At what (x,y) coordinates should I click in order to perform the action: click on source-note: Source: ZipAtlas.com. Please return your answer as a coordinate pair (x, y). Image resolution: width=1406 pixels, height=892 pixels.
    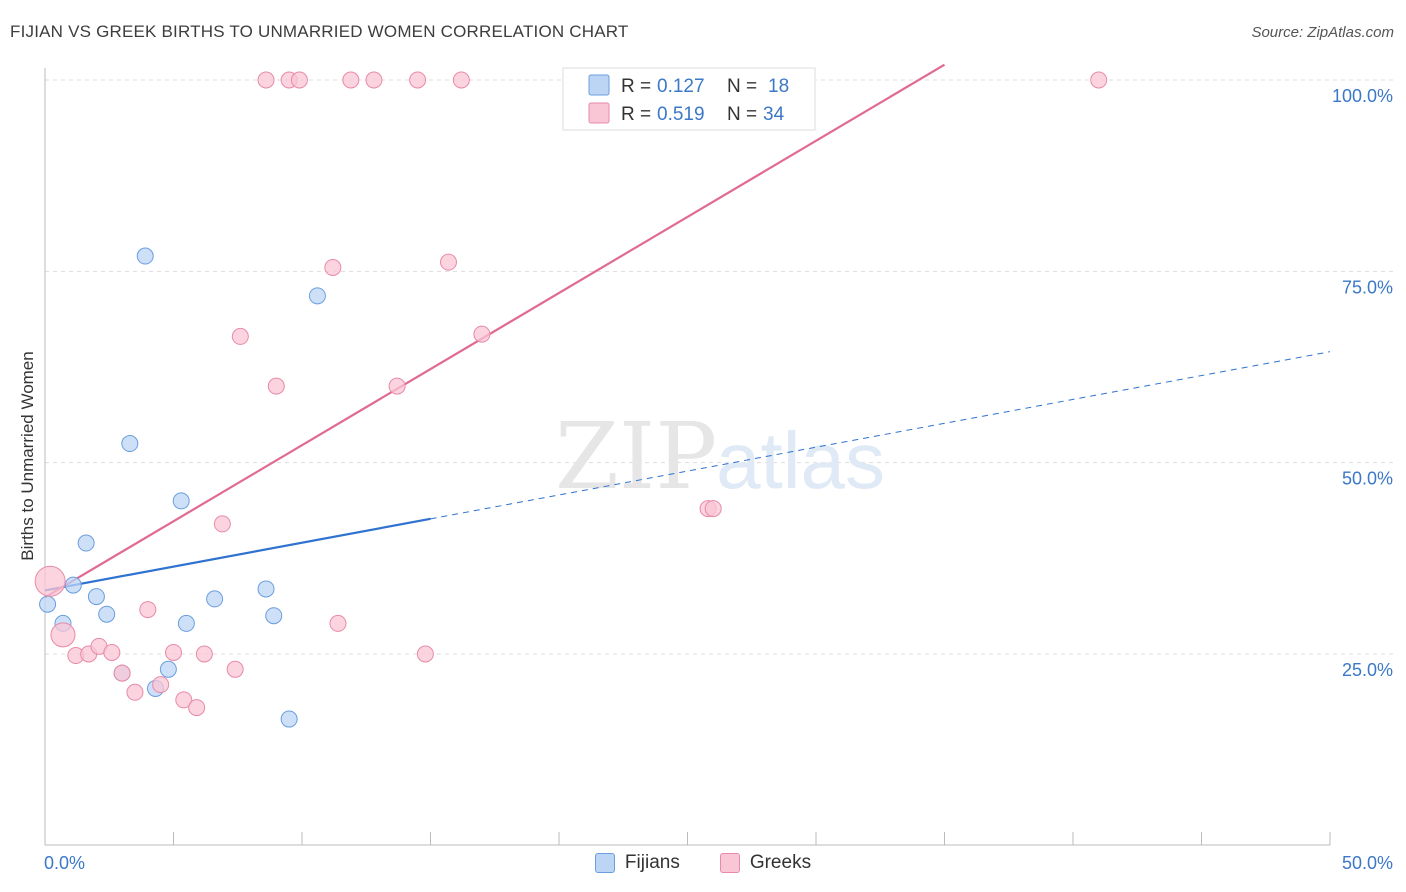
    Looking at the image, I should click on (1322, 32).